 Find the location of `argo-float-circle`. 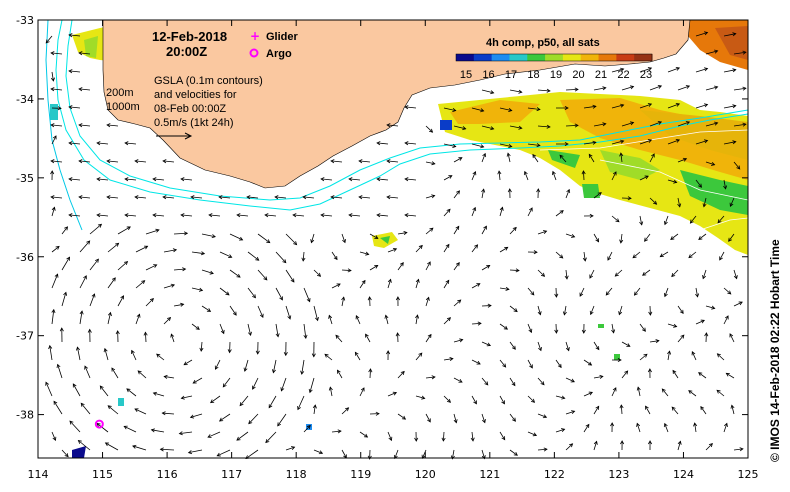

argo-float-circle is located at coordinates (99, 424).